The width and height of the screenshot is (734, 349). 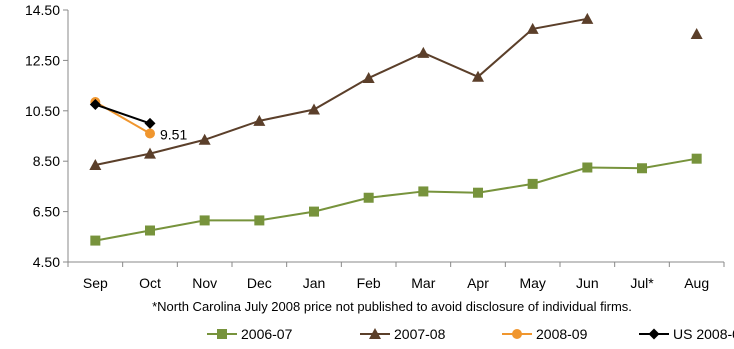 I want to click on annotations: 9.51, so click(x=173, y=134).